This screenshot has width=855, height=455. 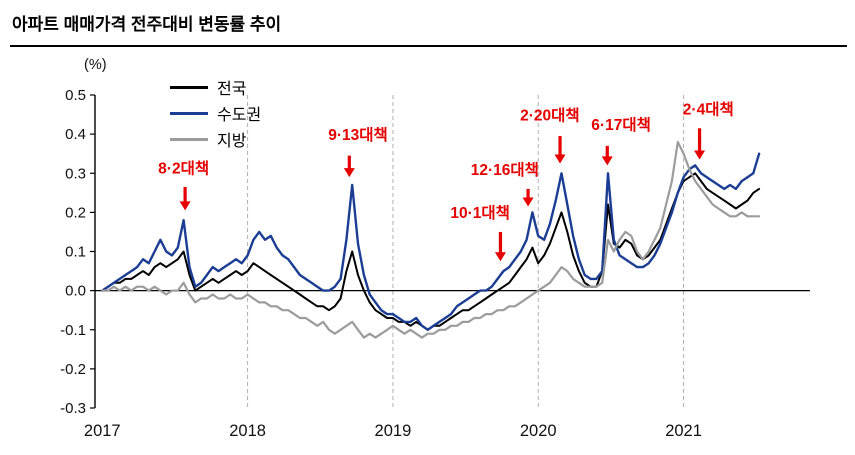 I want to click on legend-item-nationwide: 전국, so click(x=215, y=87).